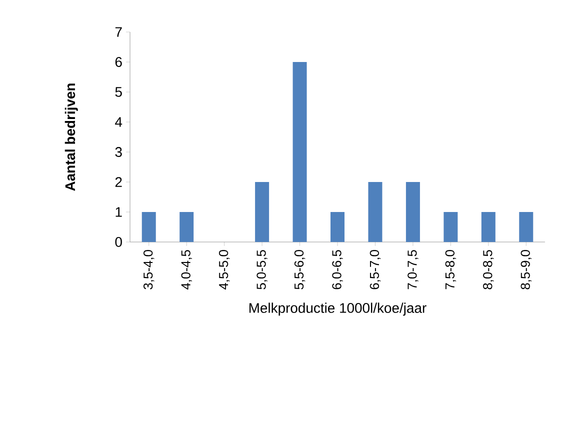 The width and height of the screenshot is (562, 421). What do you see at coordinates (119, 212) in the screenshot?
I see `y-tick-label: 1` at bounding box center [119, 212].